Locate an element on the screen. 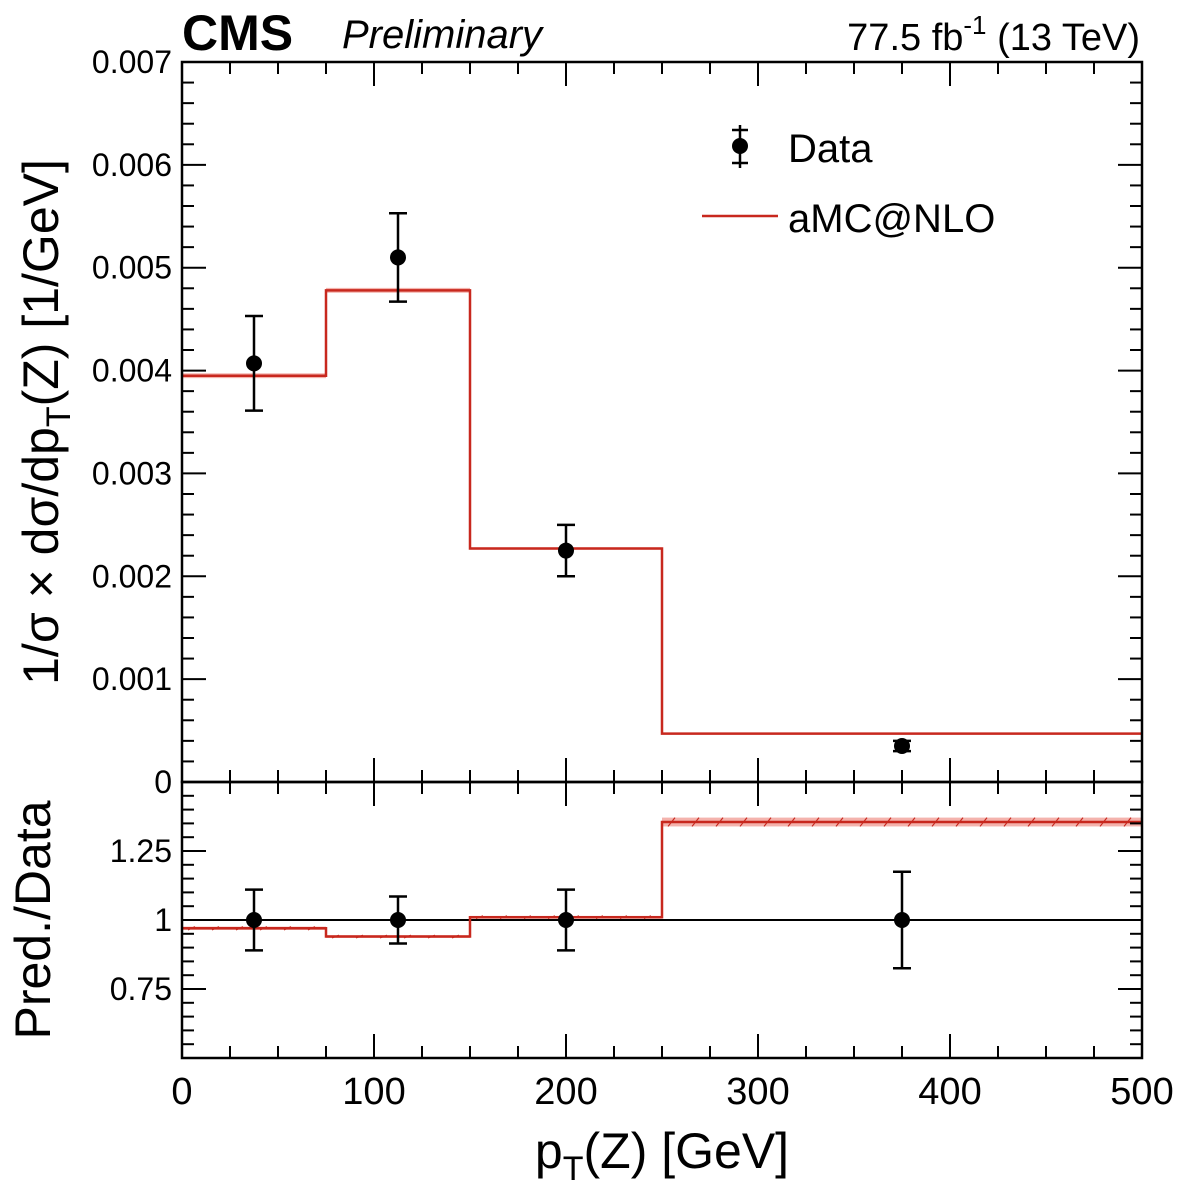 The image size is (1200, 1200). x-tick-label-5: 500 is located at coordinates (1141, 1092).